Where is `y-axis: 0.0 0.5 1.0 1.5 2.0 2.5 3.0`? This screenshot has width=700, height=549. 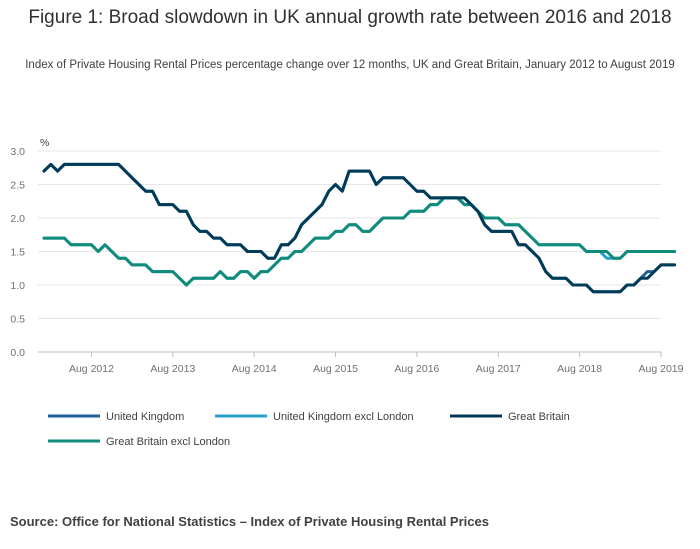 y-axis: 0.0 0.5 1.0 1.5 2.0 2.5 3.0 is located at coordinates (17, 252).